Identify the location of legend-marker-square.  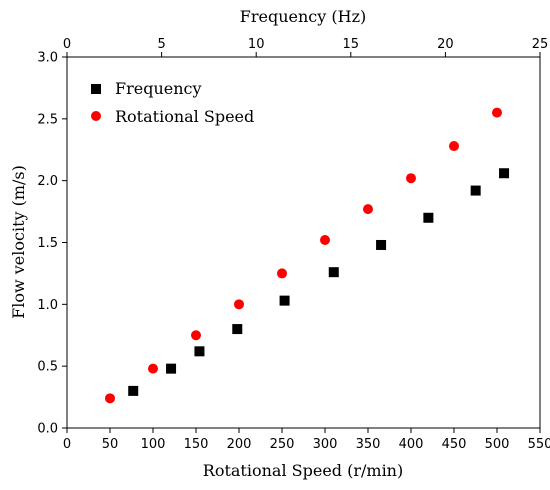
(96, 89).